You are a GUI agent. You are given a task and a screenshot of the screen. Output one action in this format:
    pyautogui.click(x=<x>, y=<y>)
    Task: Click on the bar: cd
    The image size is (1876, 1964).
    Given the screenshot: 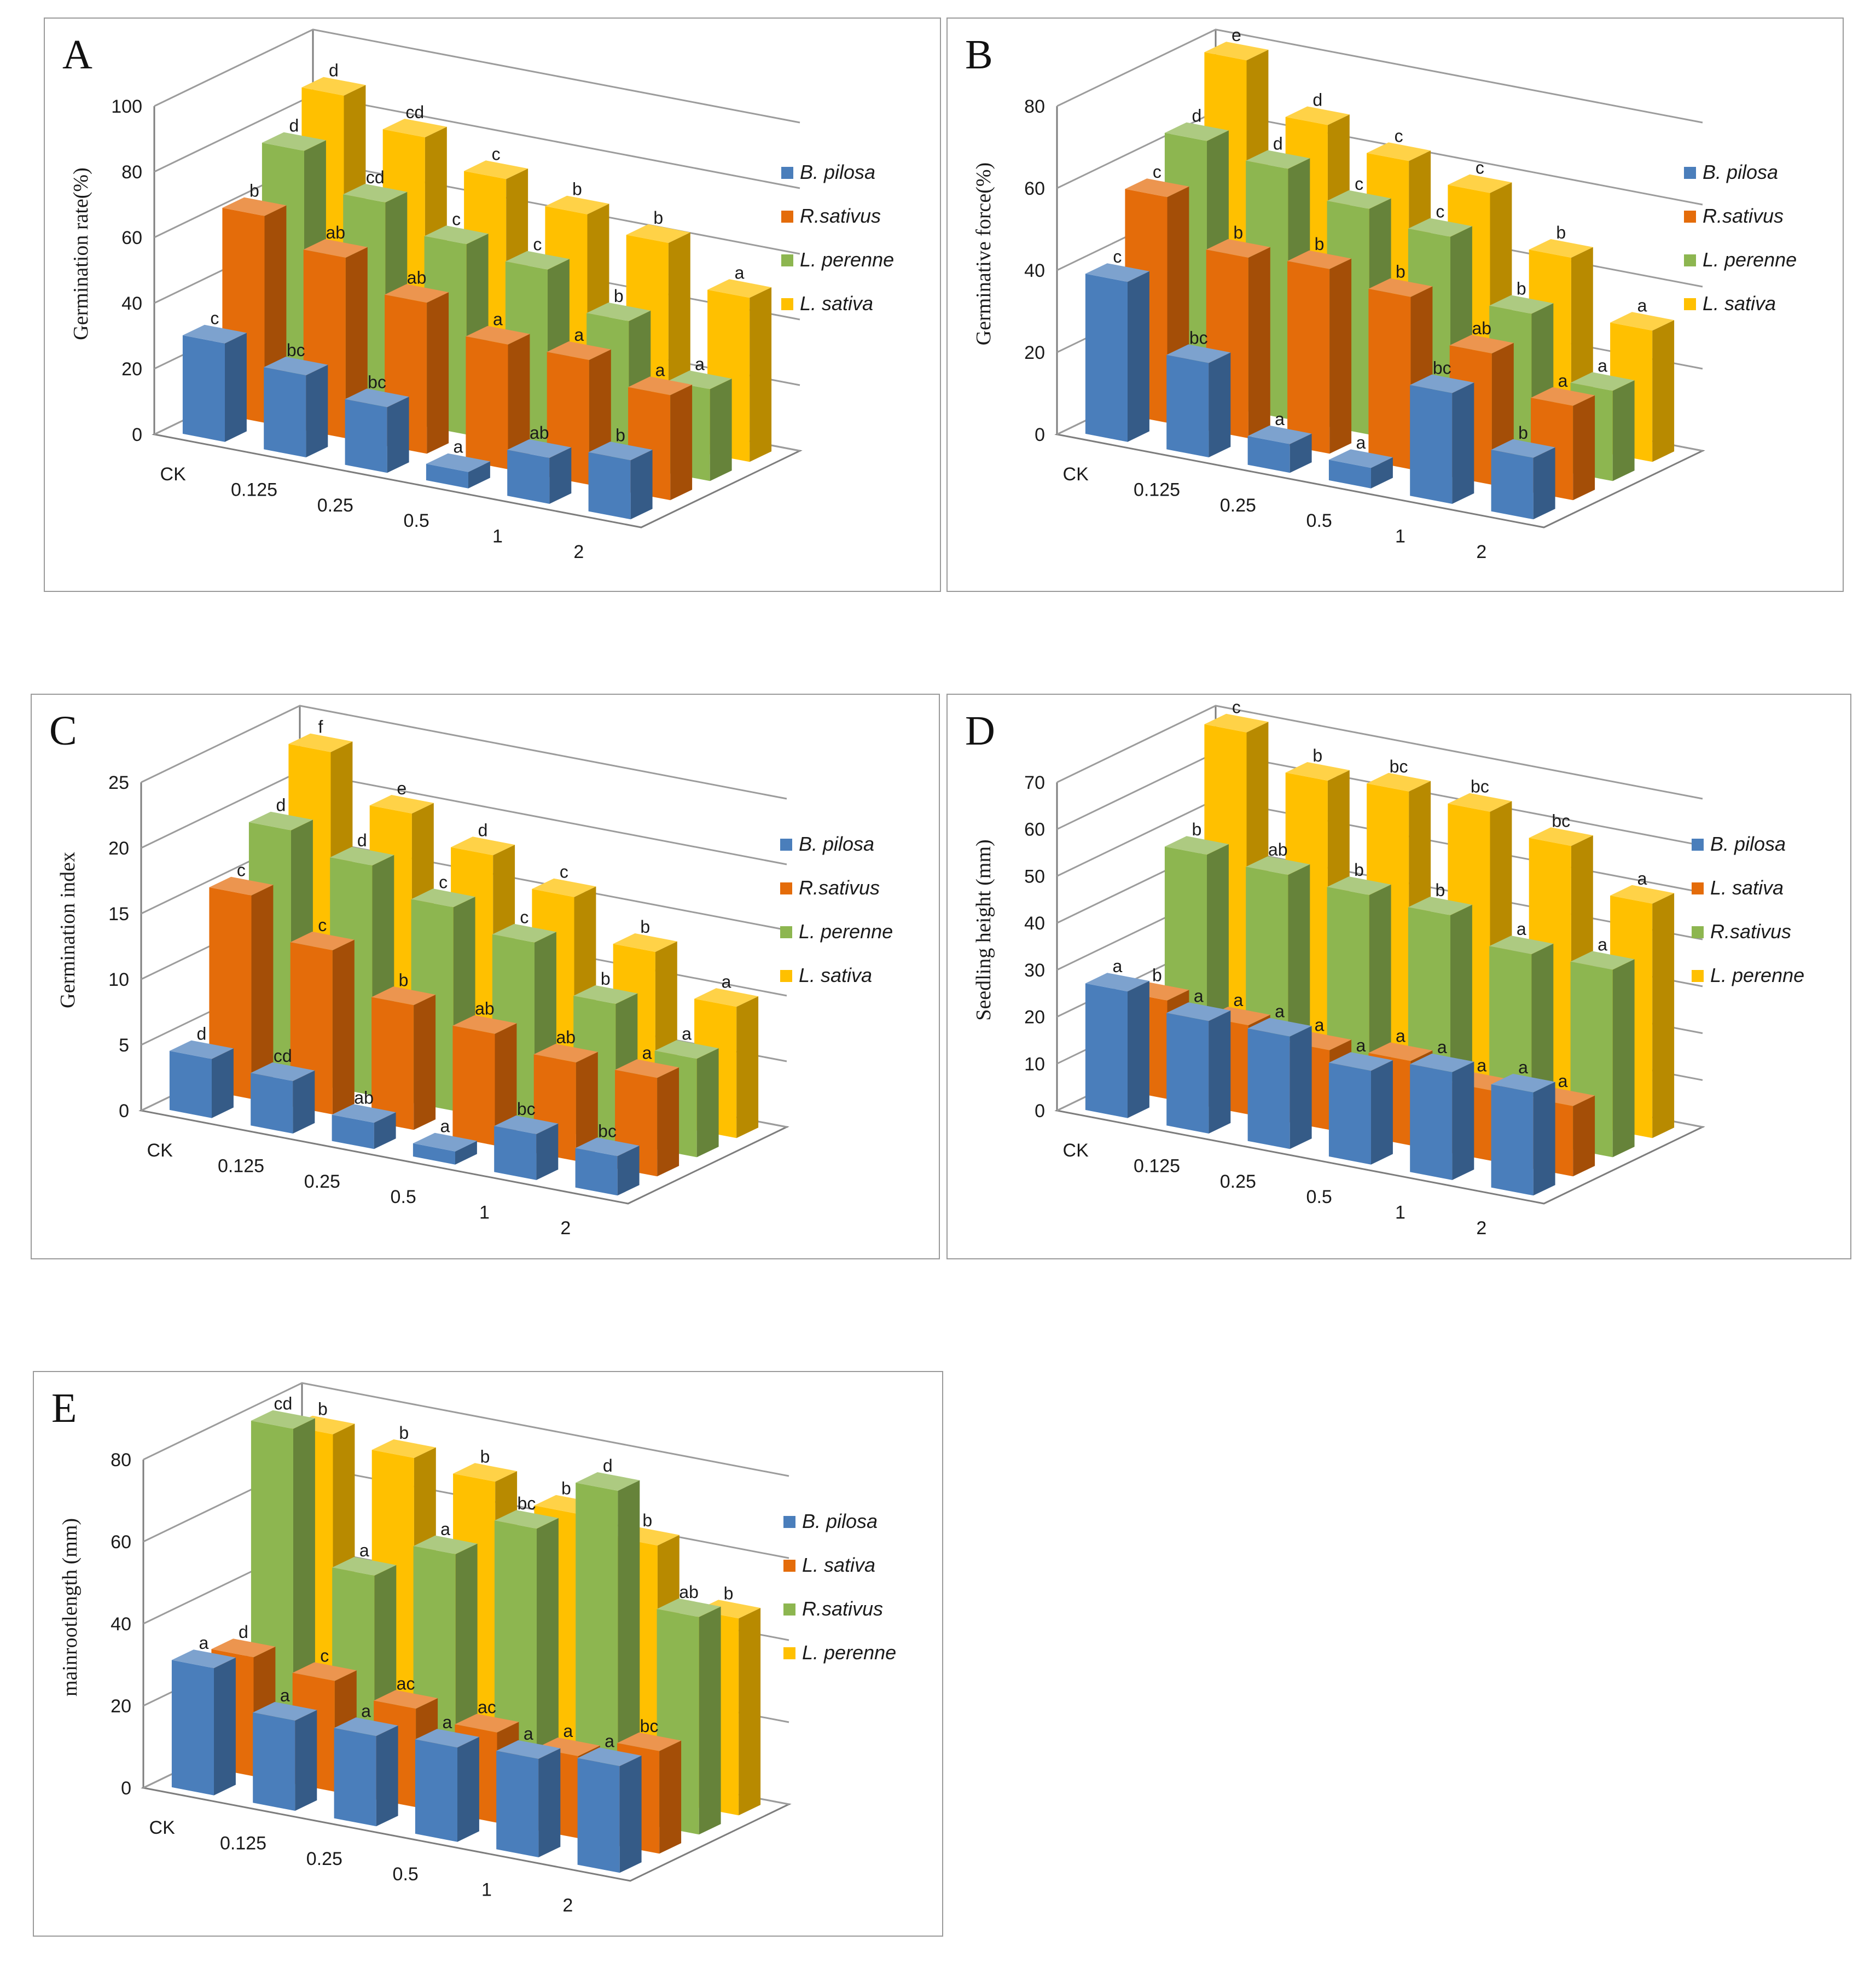 What is the action you would take?
    pyautogui.click(x=283, y=1090)
    